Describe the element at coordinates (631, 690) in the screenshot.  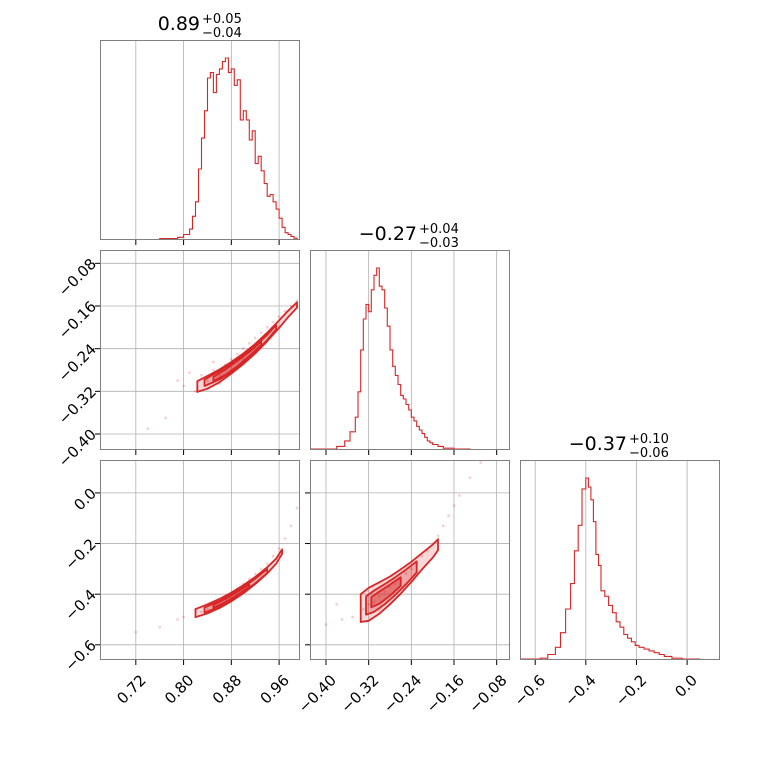
I see `x-tick-label: −0.2` at that location.